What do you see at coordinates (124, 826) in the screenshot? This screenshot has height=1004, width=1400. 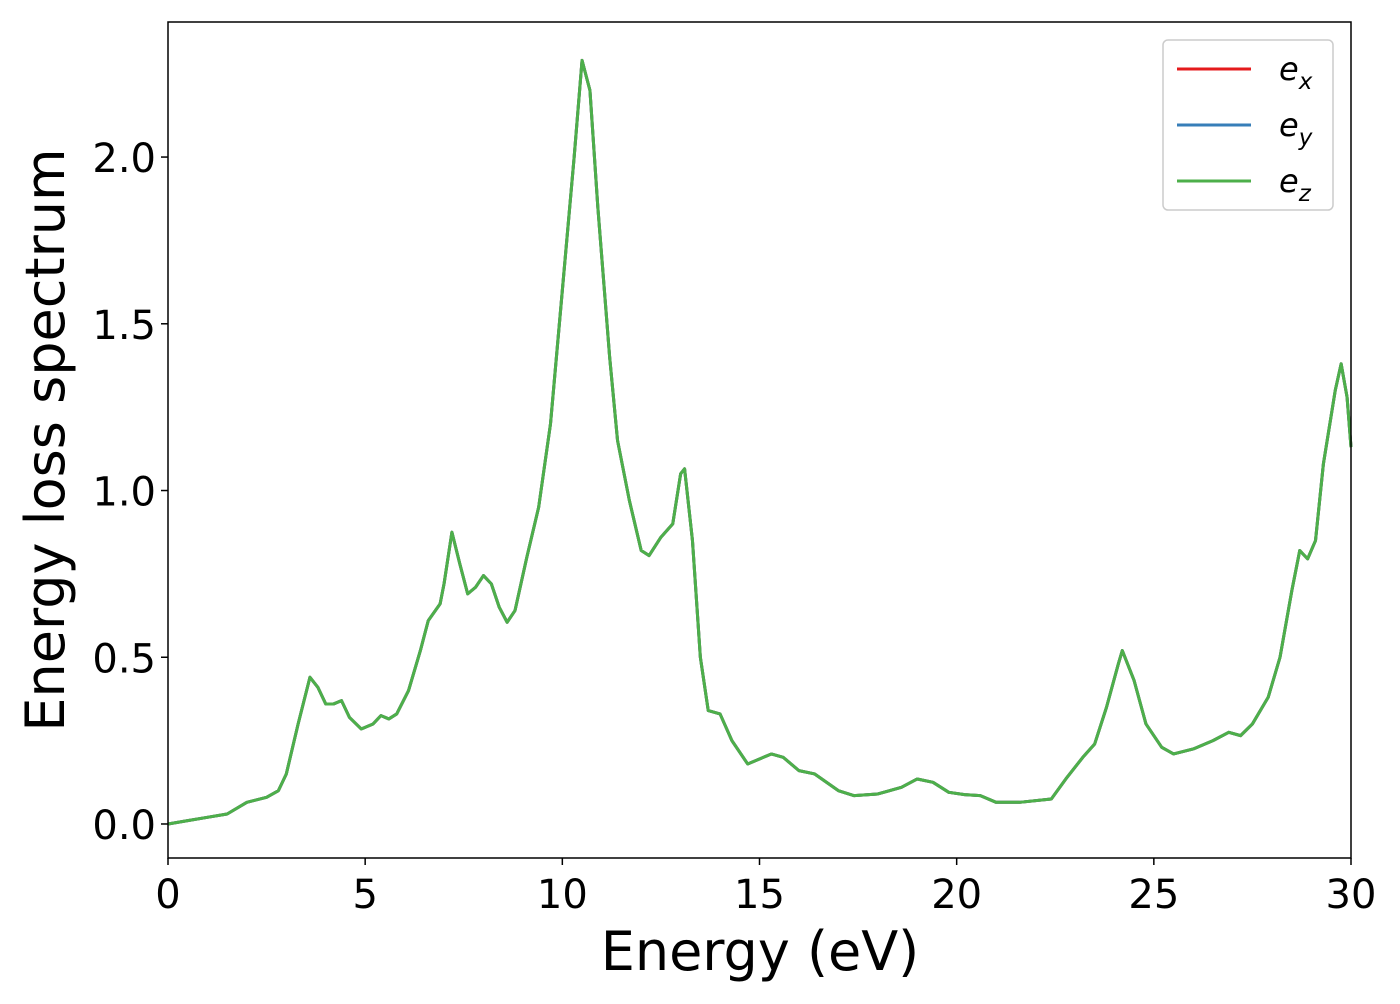 I see `y-tick-label: 0.0` at bounding box center [124, 826].